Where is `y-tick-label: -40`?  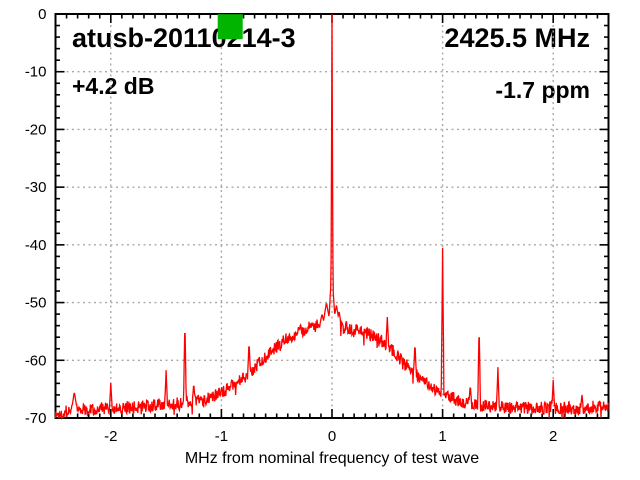 y-tick-label: -40 is located at coordinates (36, 245).